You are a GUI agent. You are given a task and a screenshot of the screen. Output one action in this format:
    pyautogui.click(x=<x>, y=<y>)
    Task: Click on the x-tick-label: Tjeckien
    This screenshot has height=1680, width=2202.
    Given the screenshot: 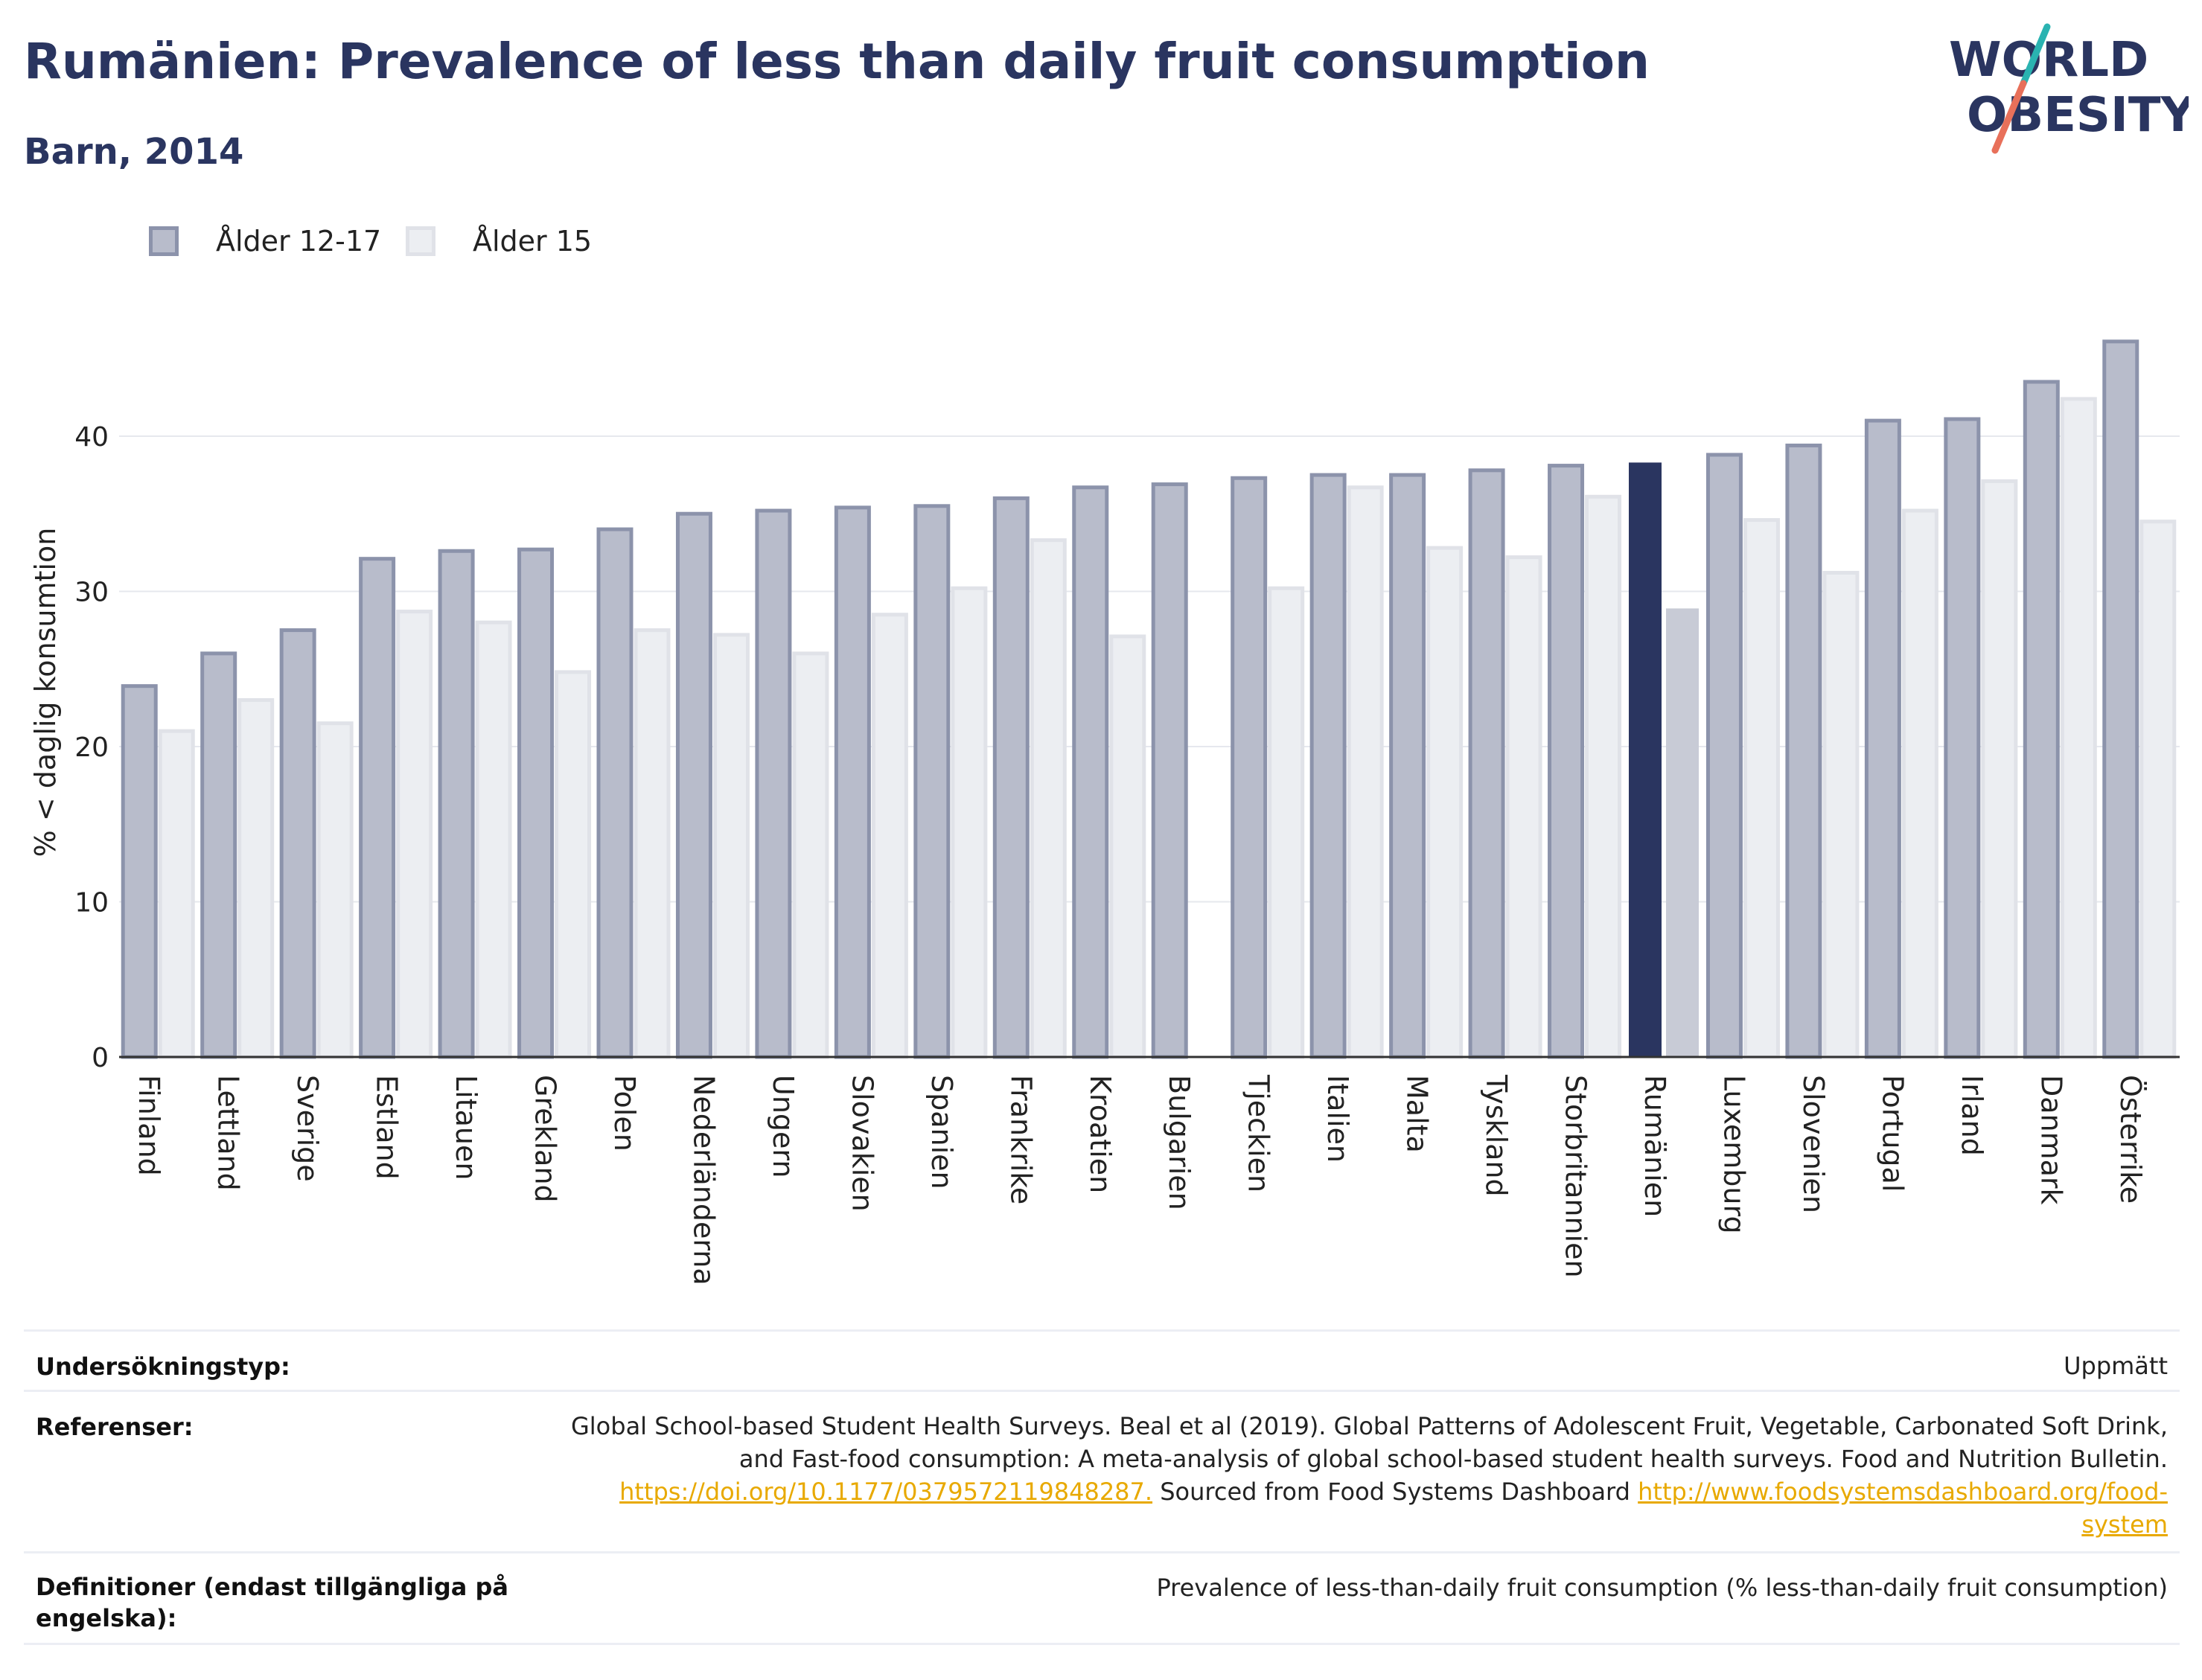 What is the action you would take?
    pyautogui.click(x=1258, y=1133)
    